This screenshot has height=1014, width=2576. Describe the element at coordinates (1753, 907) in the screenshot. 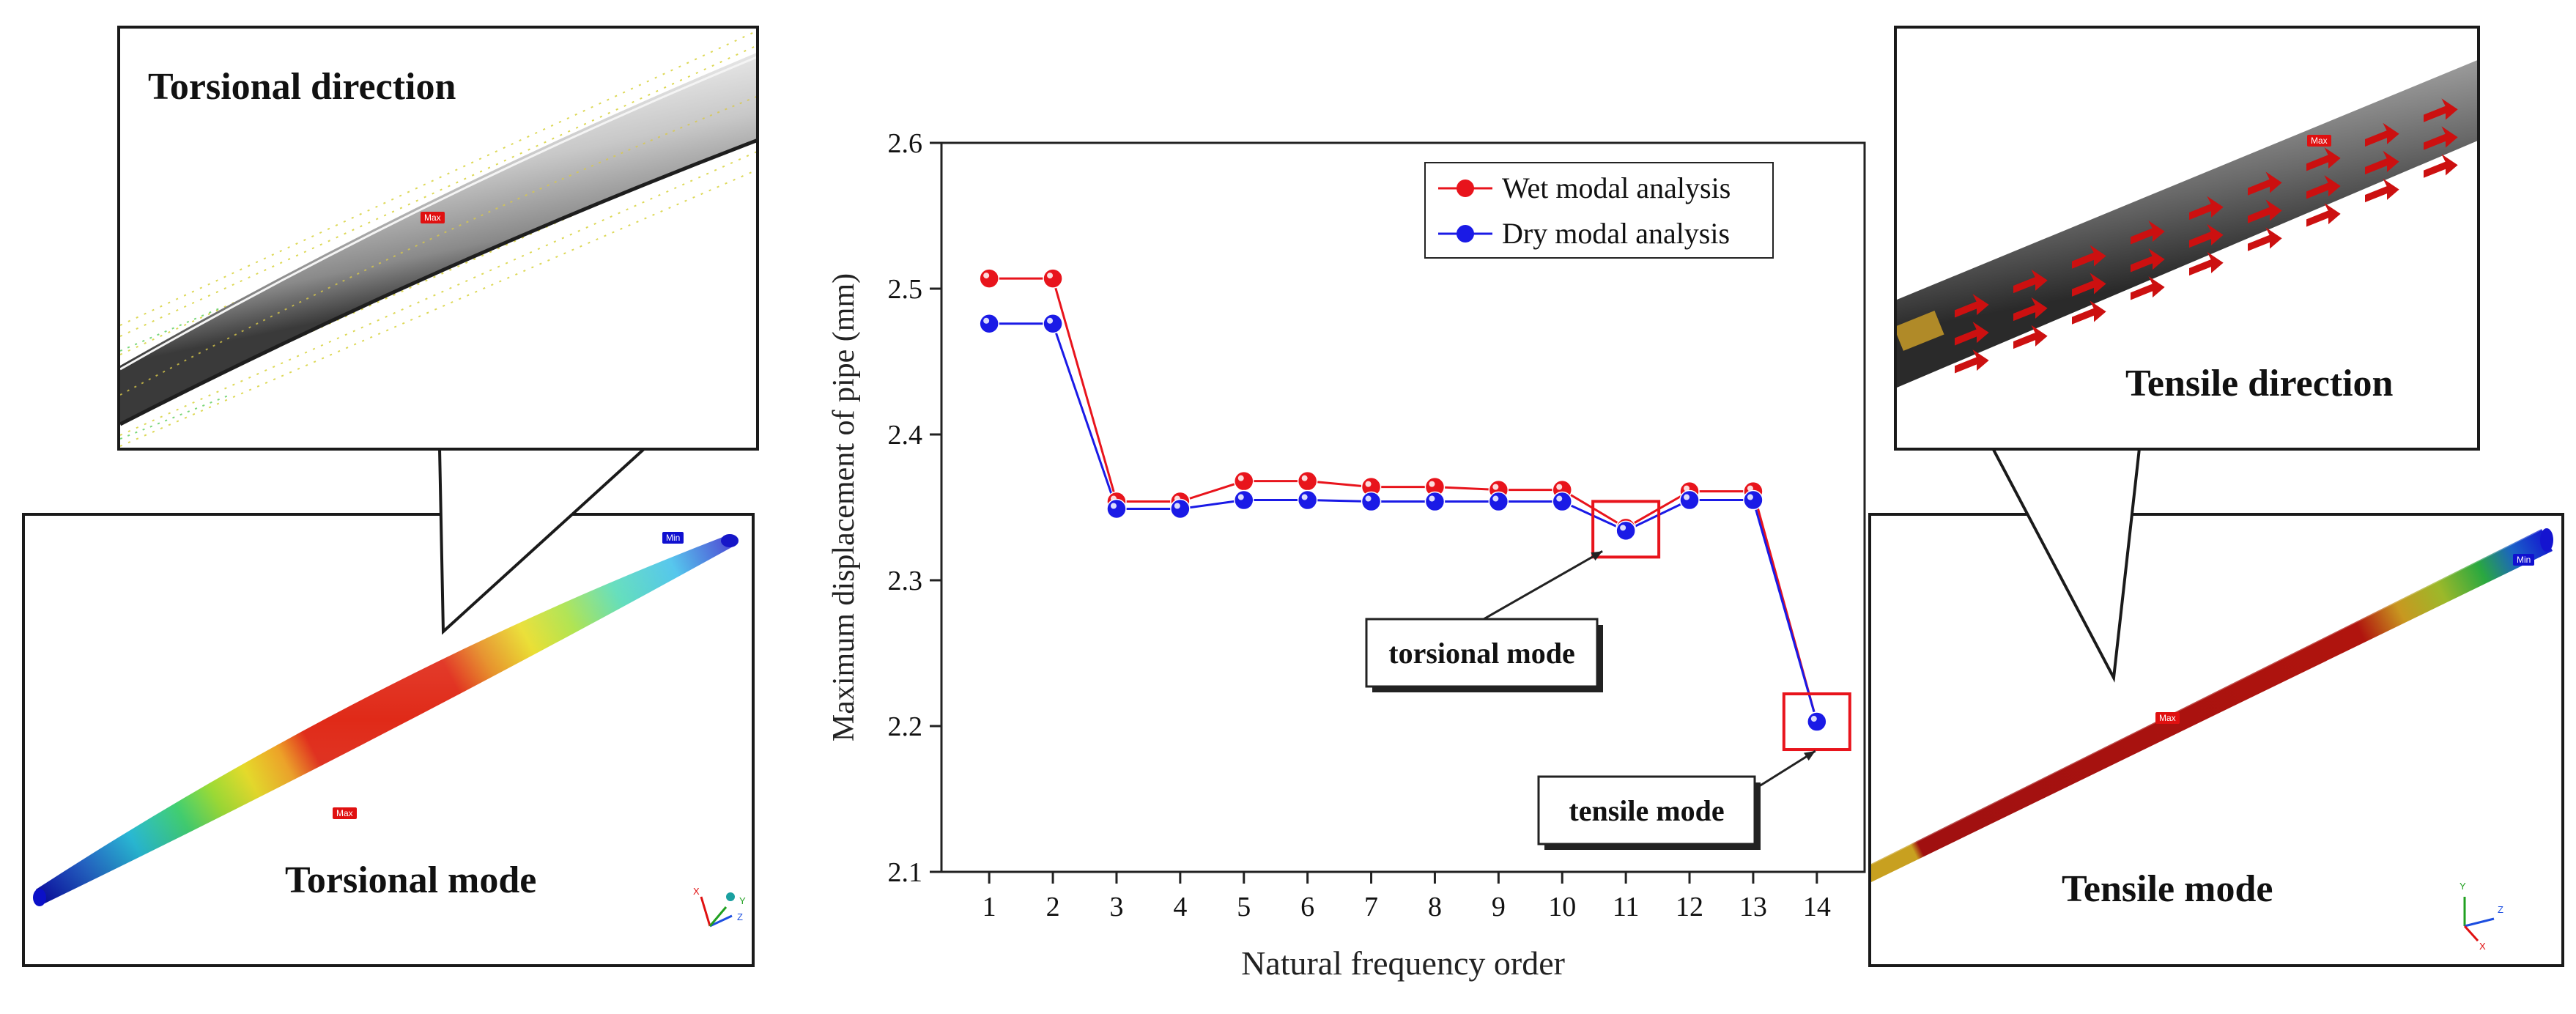

I see `x-tick-label: 13` at that location.